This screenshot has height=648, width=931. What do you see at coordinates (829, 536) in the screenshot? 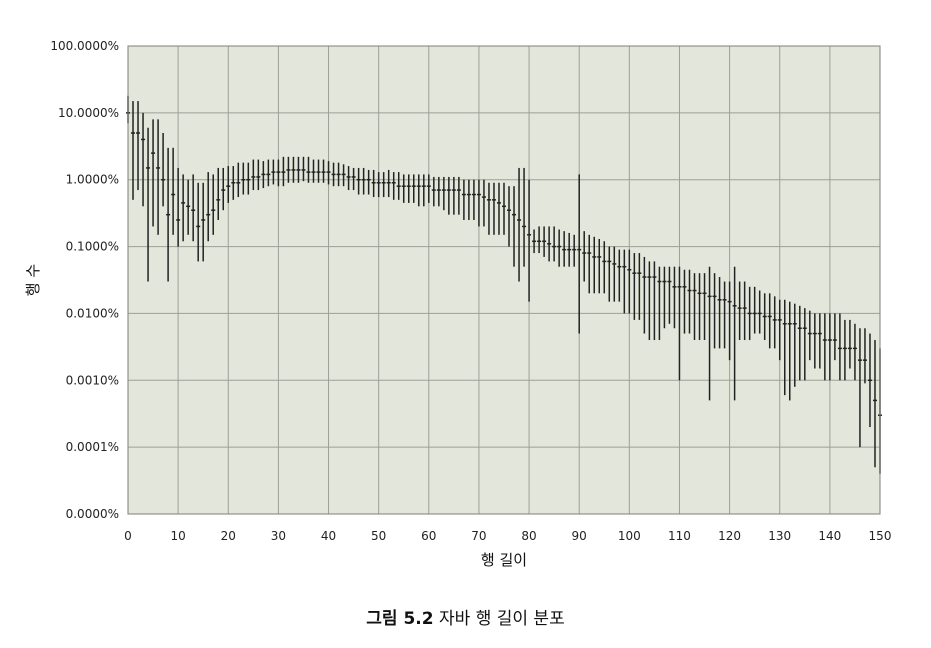
I see `x-tick-label: 140` at bounding box center [829, 536].